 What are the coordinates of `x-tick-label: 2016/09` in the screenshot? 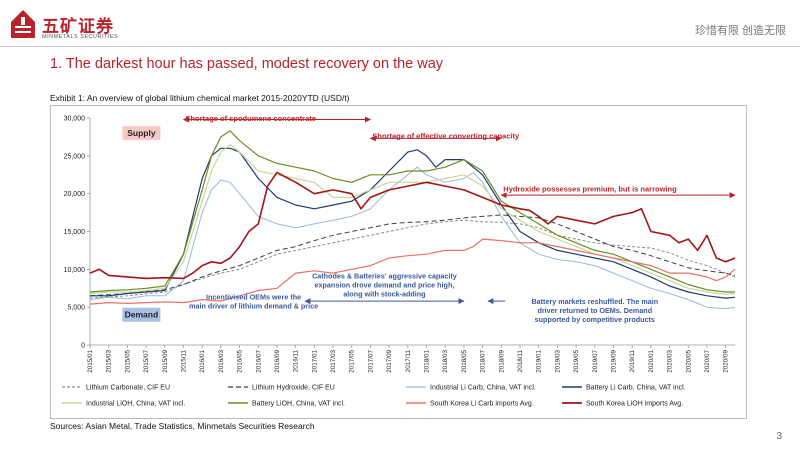 It's located at (277, 361).